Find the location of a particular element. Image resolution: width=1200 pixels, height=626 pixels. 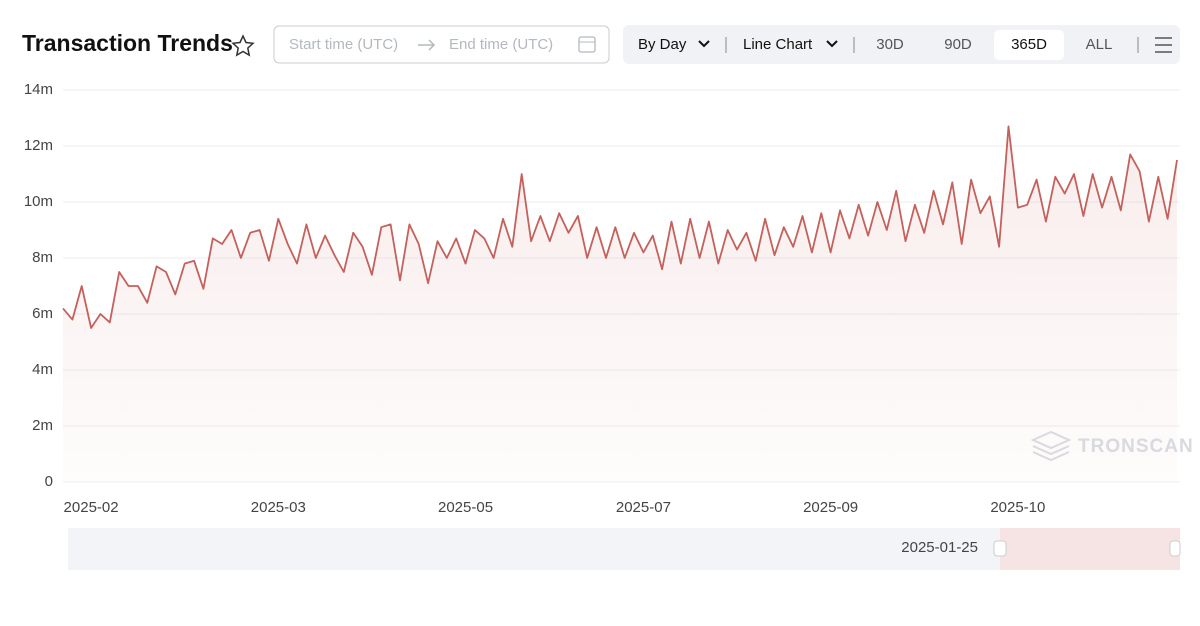

date-range-box is located at coordinates (441, 44).